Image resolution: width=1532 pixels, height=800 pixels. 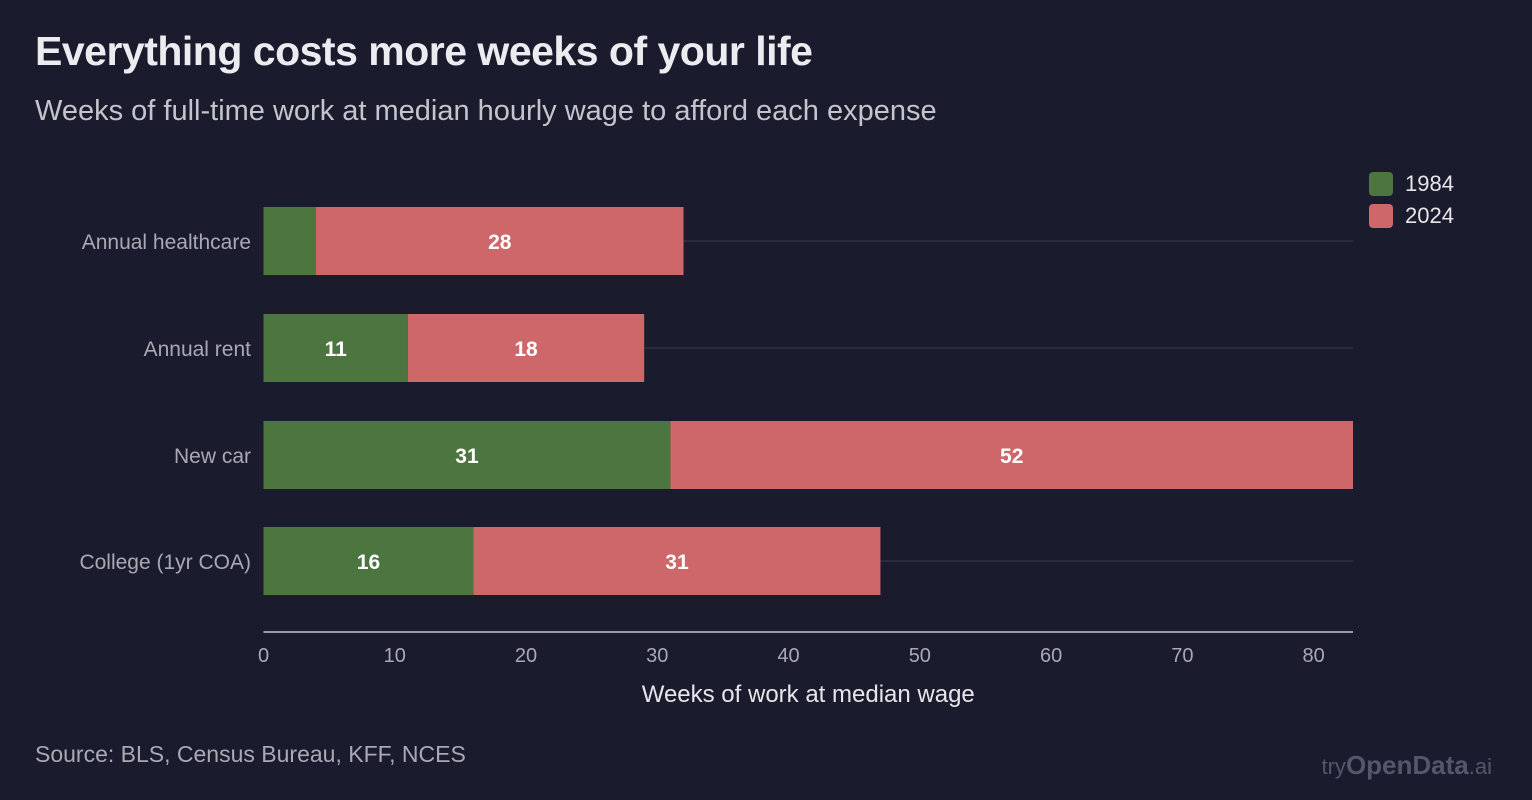 I want to click on x-tick-label: 50, so click(x=920, y=656).